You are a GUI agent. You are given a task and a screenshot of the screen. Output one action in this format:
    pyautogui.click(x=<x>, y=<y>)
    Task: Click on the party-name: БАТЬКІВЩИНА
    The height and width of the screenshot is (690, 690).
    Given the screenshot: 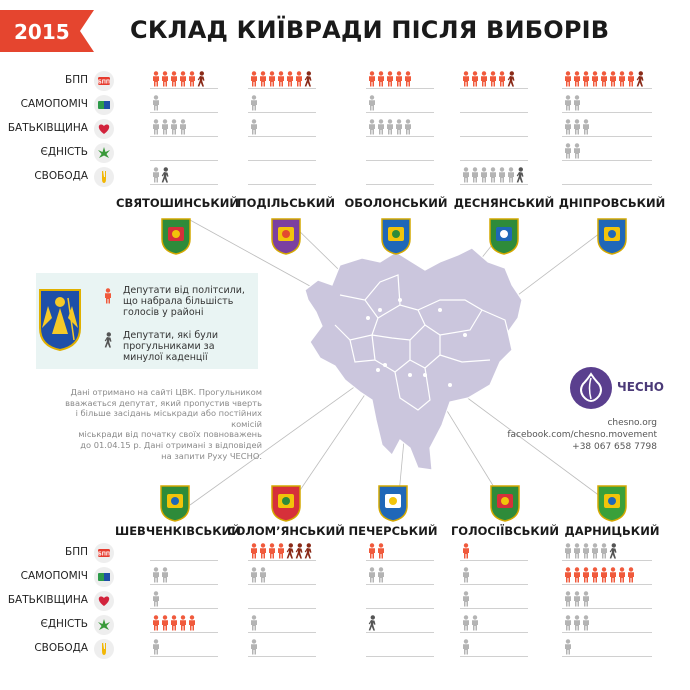 What is the action you would take?
    pyautogui.click(x=47, y=600)
    